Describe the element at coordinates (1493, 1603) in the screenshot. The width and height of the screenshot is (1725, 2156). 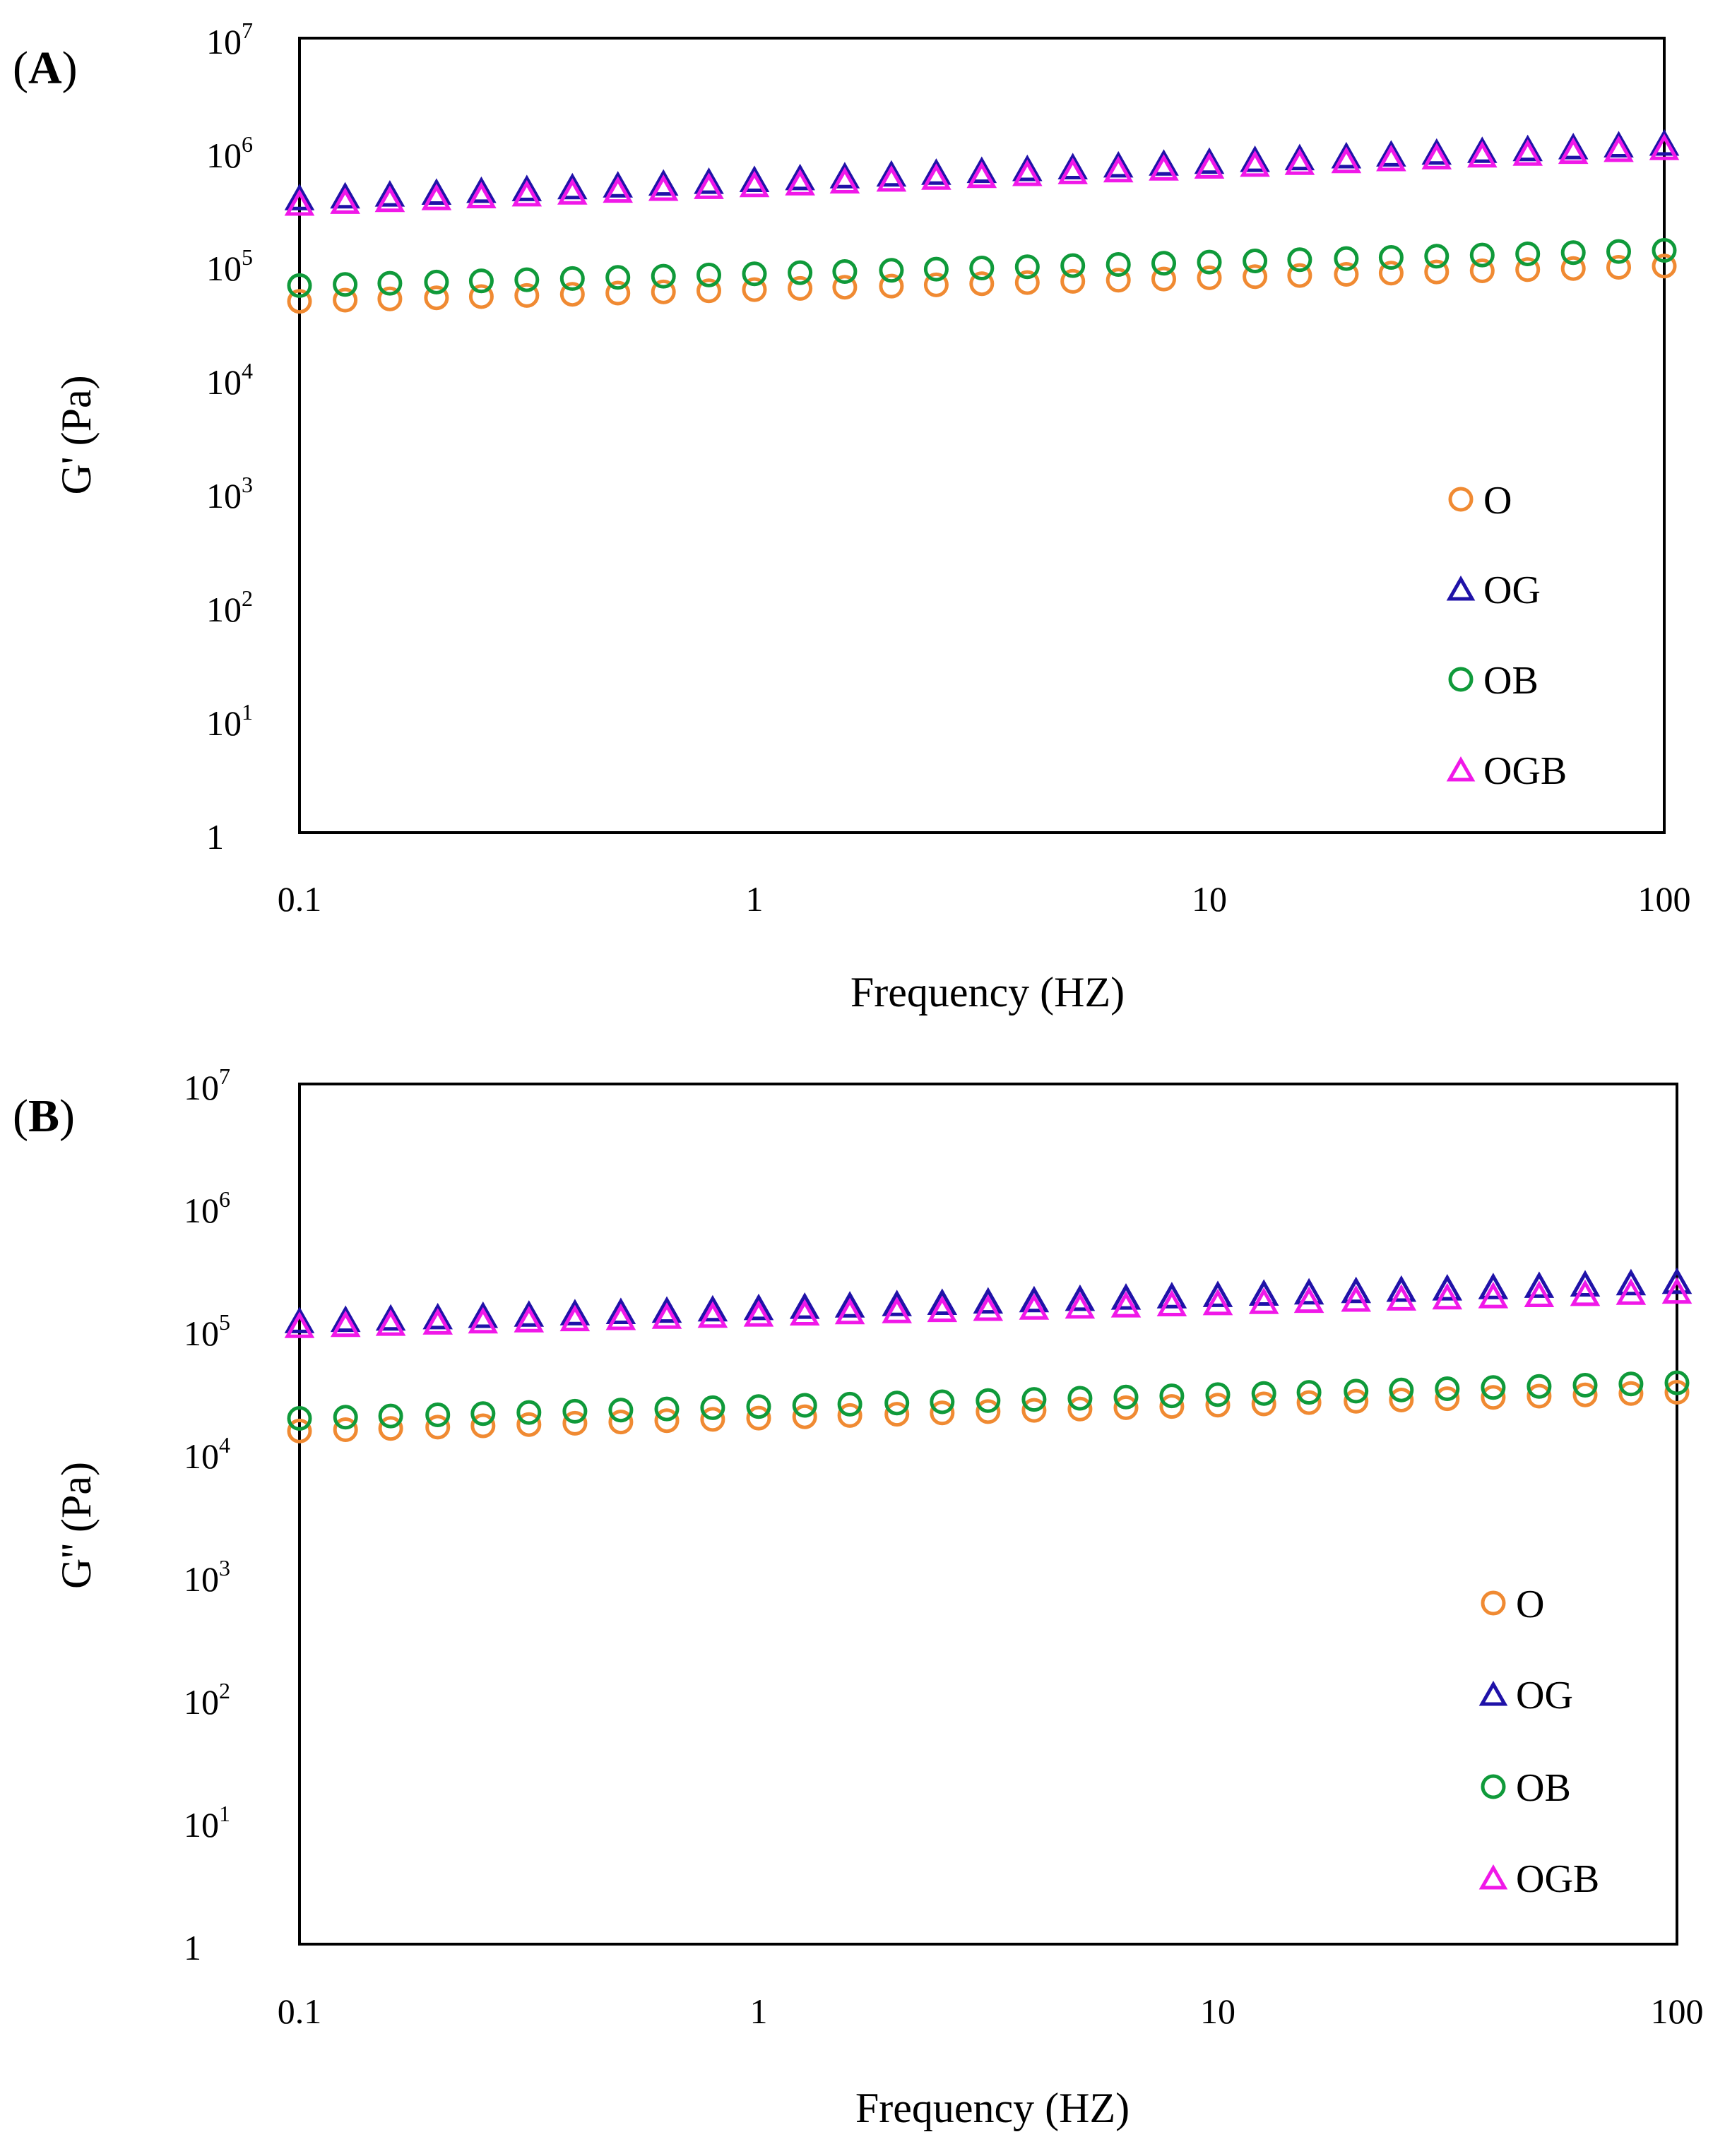
I see `panel-b-legend-marker-o` at that location.